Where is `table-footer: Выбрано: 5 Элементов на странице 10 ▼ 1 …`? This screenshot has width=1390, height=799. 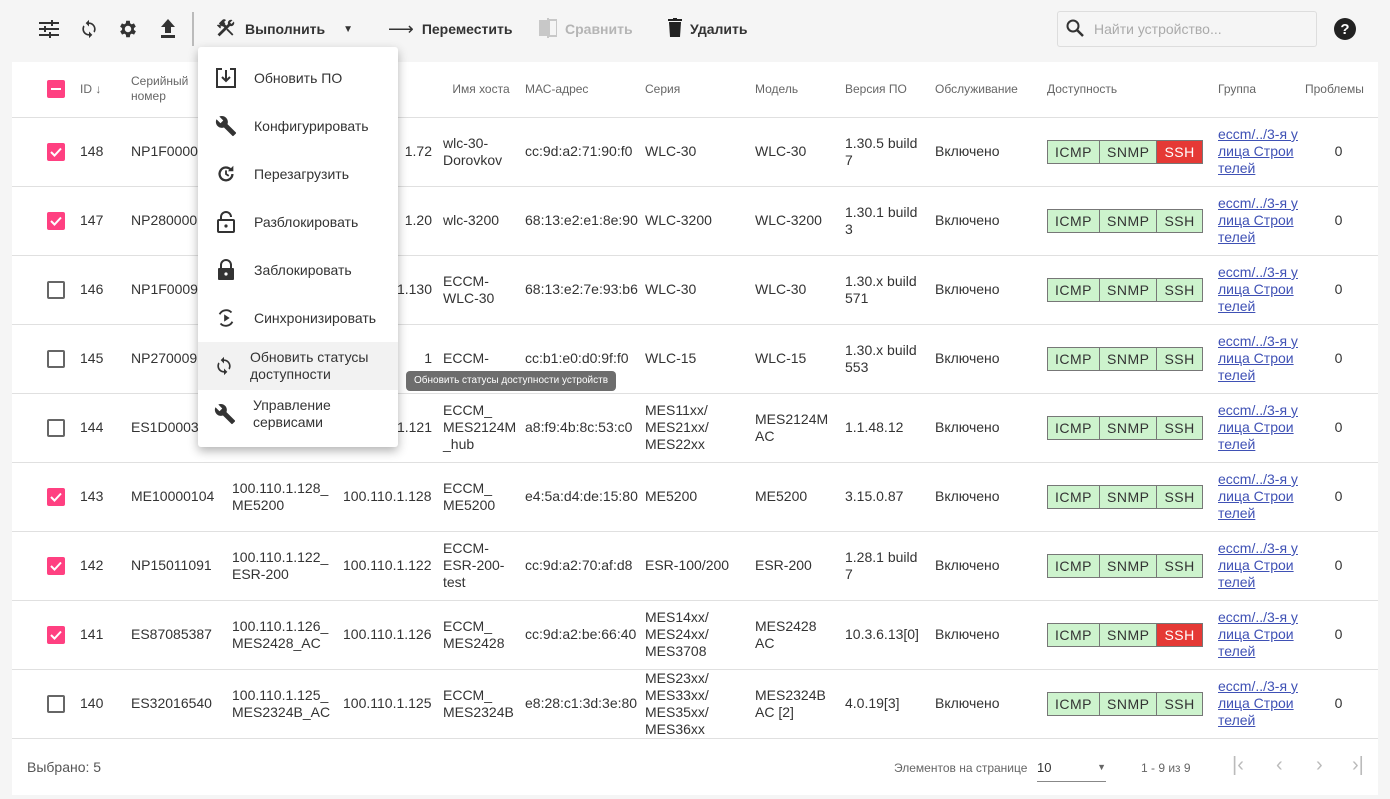 table-footer: Выбрано: 5 Элементов на странице 10 ▼ 1 … is located at coordinates (695, 766).